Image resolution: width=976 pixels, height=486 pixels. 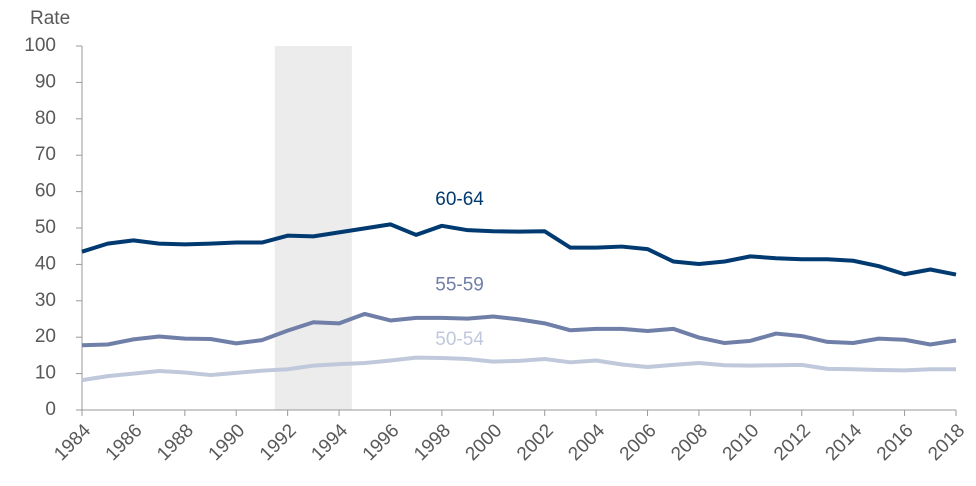 What do you see at coordinates (741, 442) in the screenshot?
I see `x-tick-label: 2010` at bounding box center [741, 442].